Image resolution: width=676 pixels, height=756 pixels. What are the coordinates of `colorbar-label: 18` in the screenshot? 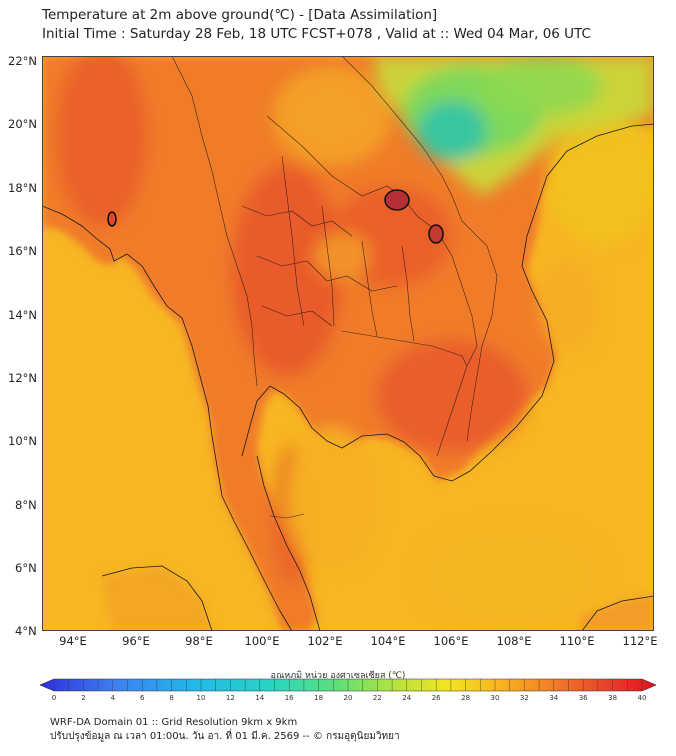 It's located at (319, 698).